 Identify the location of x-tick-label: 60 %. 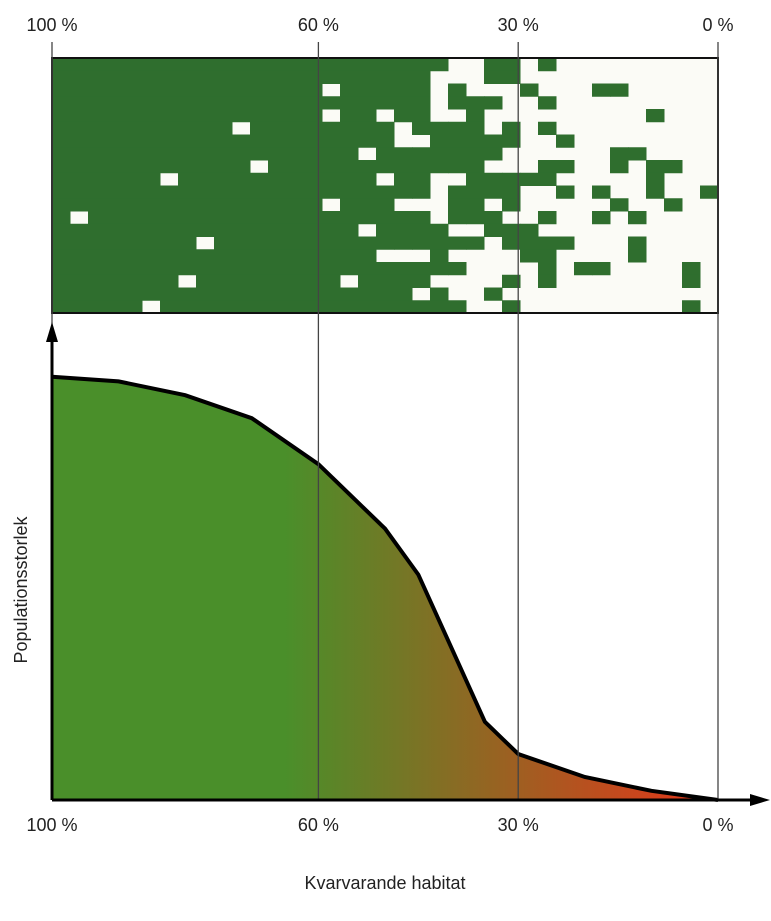
(318, 825).